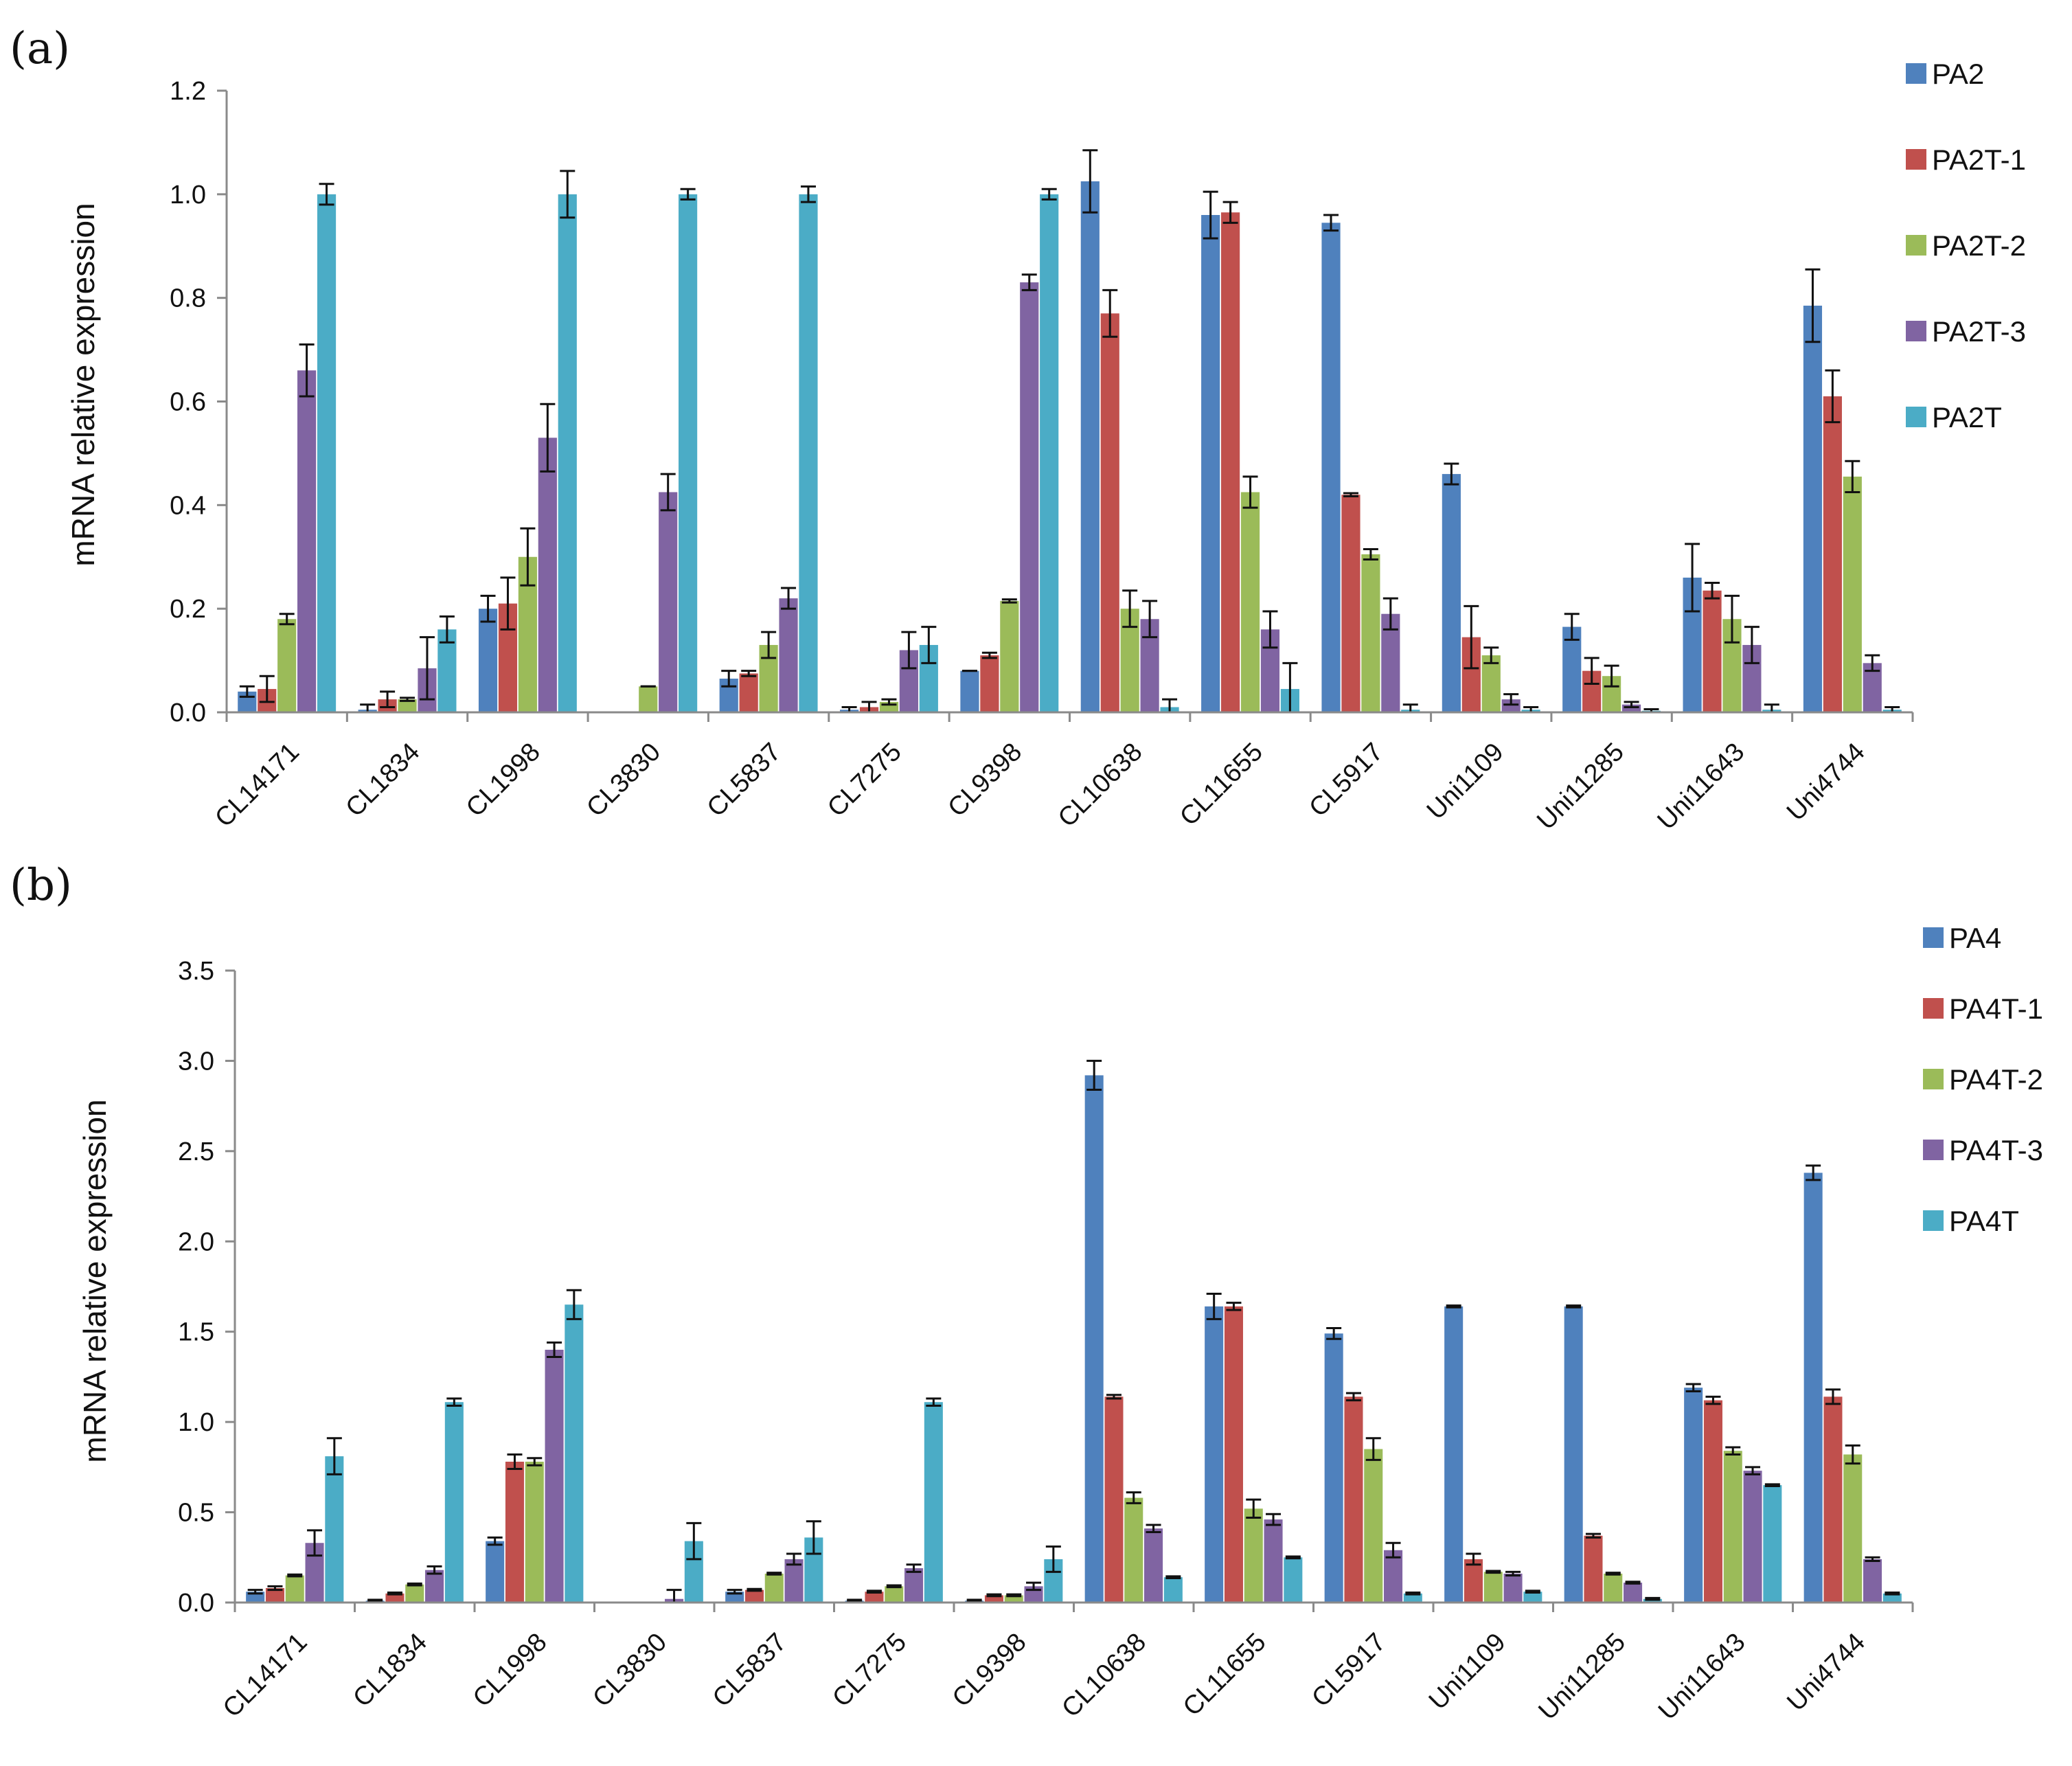  I want to click on legend-label: PA4T-2, so click(1996, 1079).